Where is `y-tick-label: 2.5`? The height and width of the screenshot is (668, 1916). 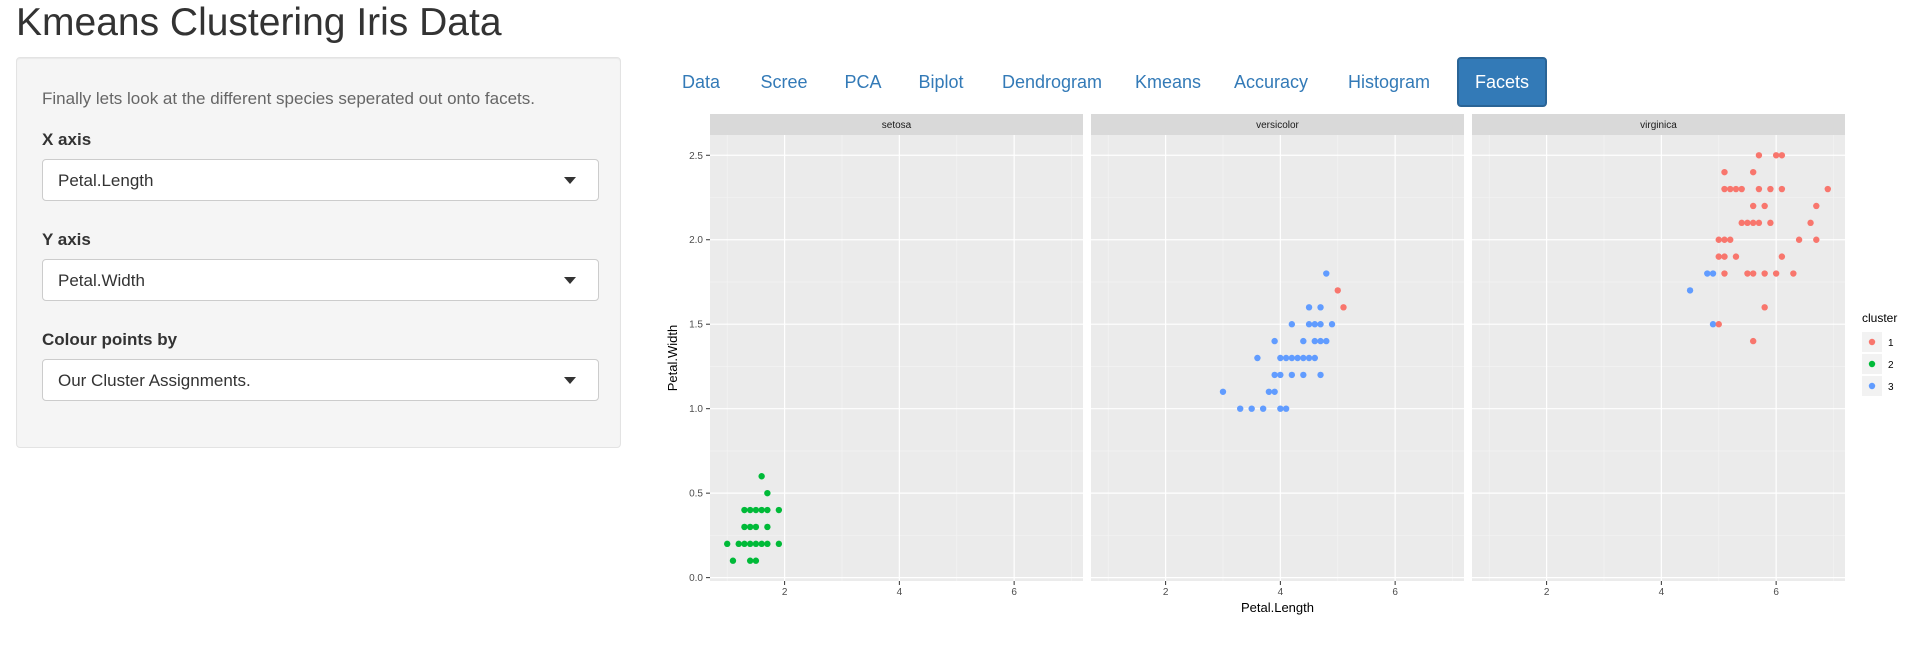 y-tick-label: 2.5 is located at coordinates (696, 156).